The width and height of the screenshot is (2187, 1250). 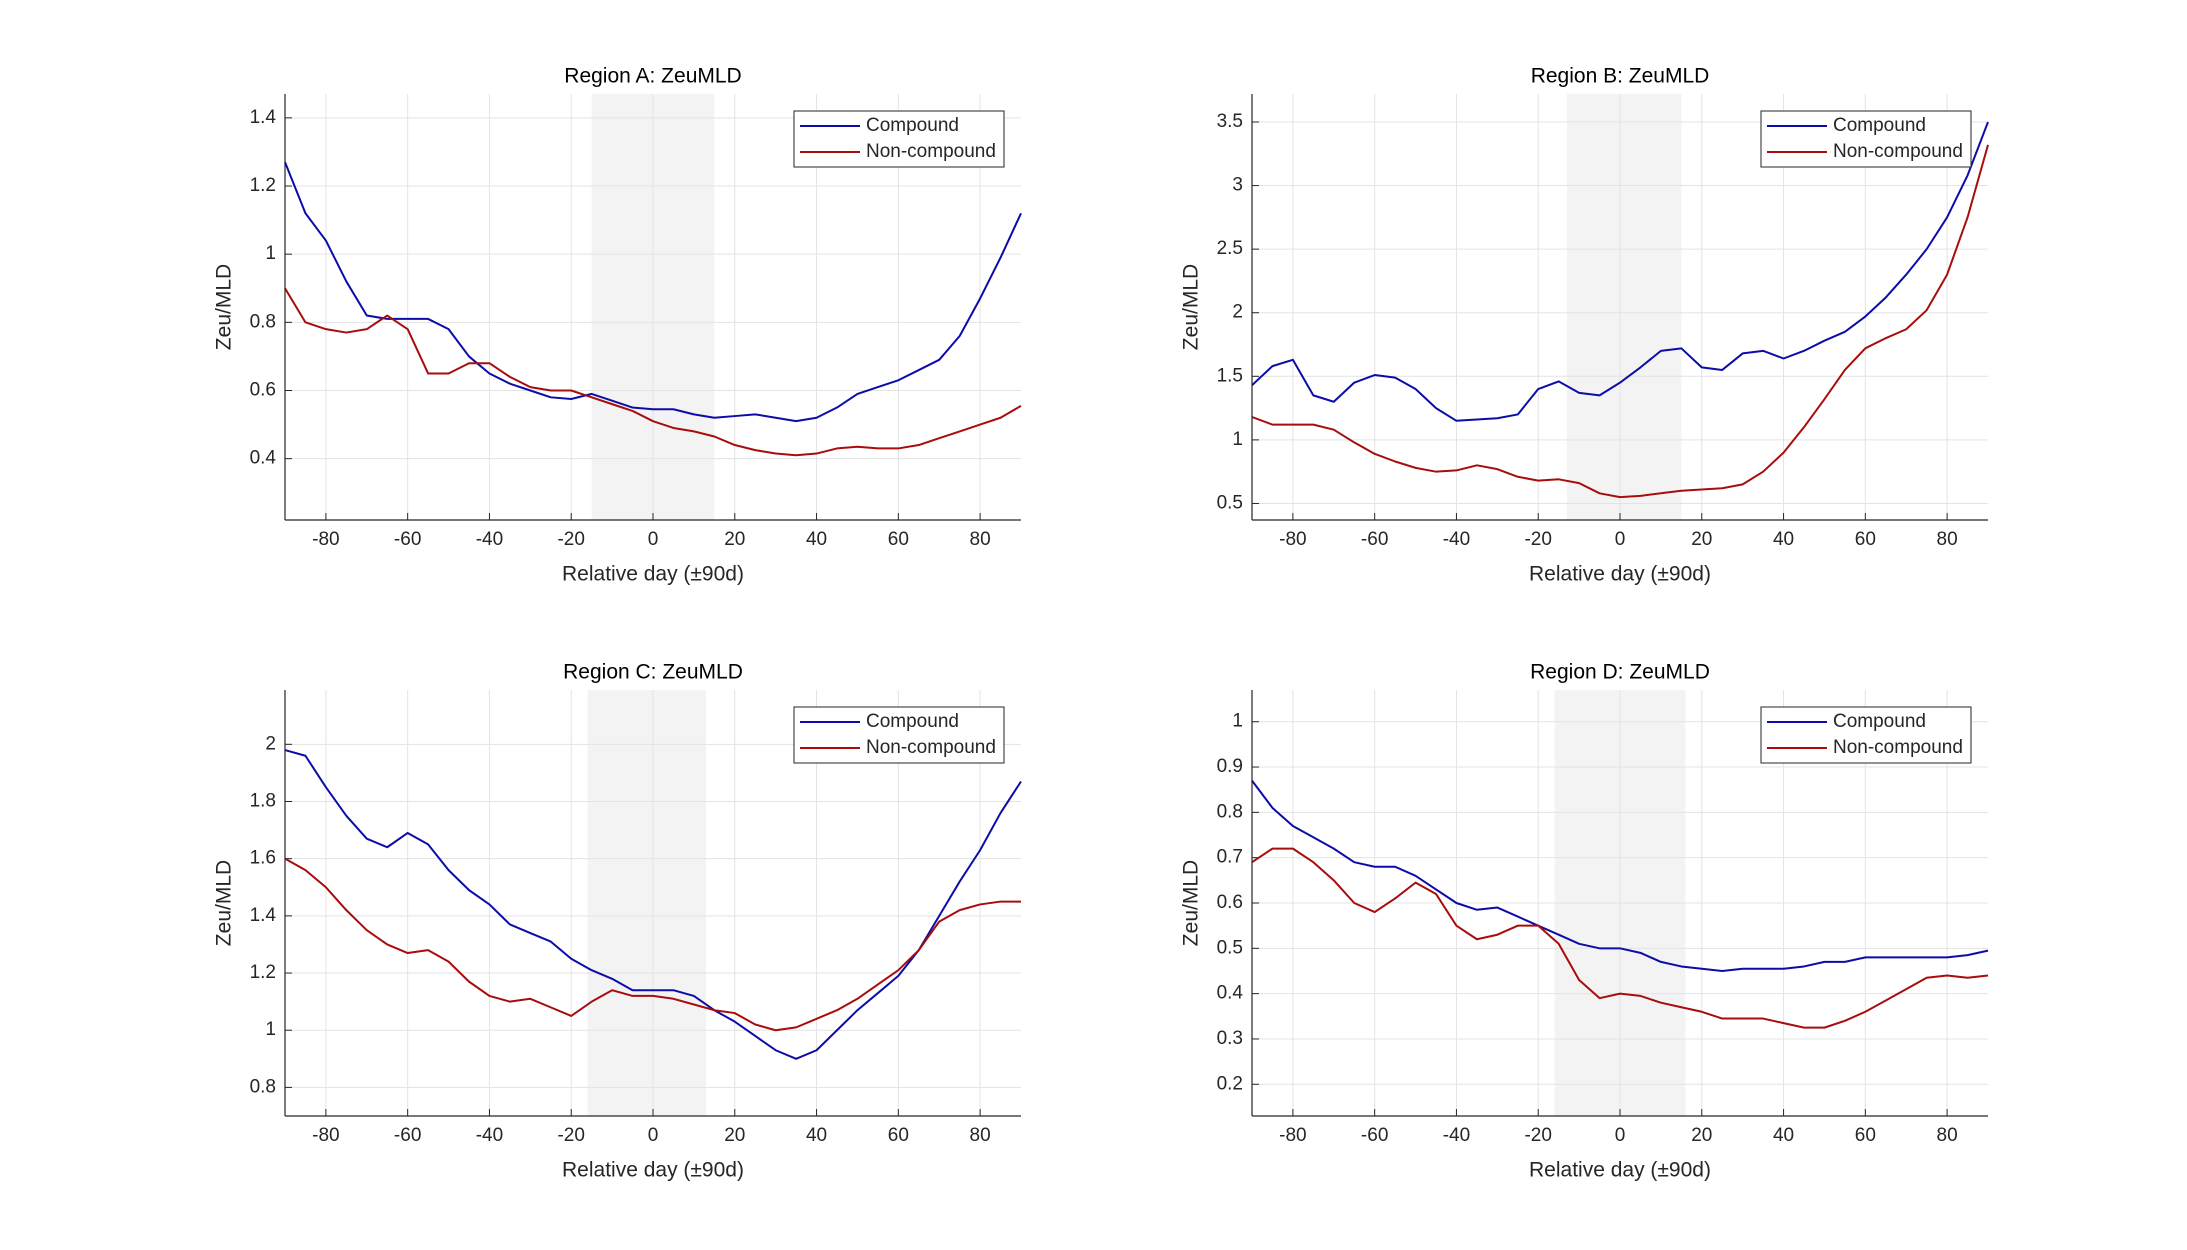 I want to click on y-tick-label: 0.7, so click(x=1230, y=857).